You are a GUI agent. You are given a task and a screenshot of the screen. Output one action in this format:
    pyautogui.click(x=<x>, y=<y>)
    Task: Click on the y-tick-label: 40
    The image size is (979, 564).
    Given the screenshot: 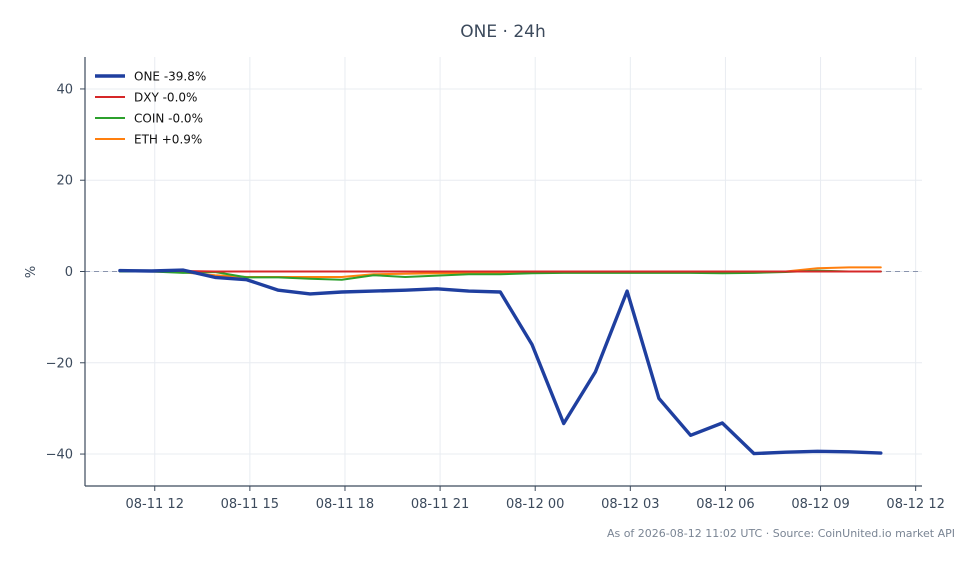 What is the action you would take?
    pyautogui.click(x=64, y=89)
    